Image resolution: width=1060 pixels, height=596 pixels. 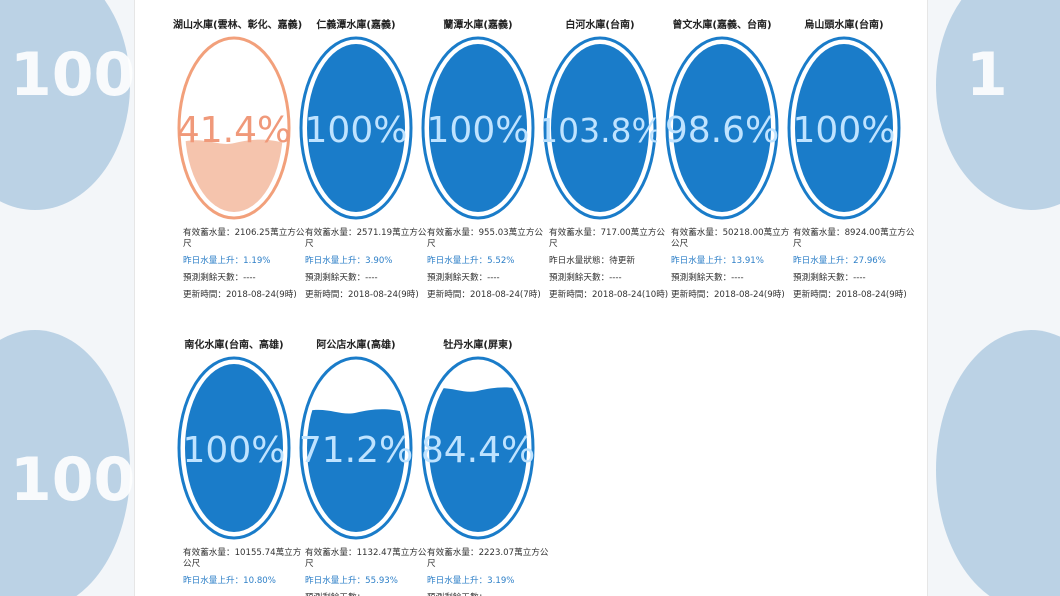 I want to click on percent-label: 103.8%, so click(x=600, y=130).